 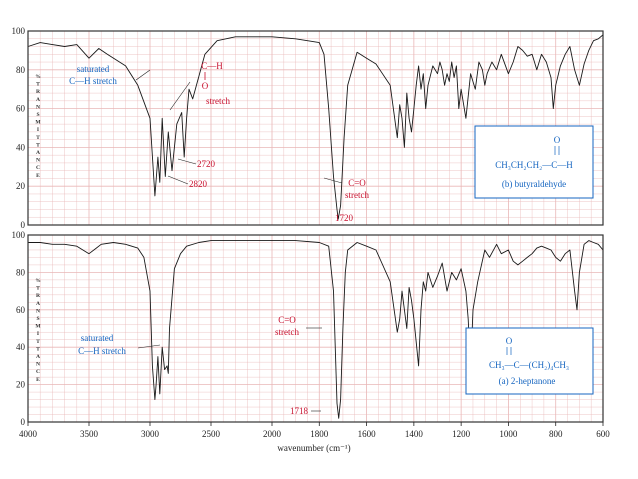 What do you see at coordinates (272, 434) in the screenshot?
I see `x-tick-label: 2000` at bounding box center [272, 434].